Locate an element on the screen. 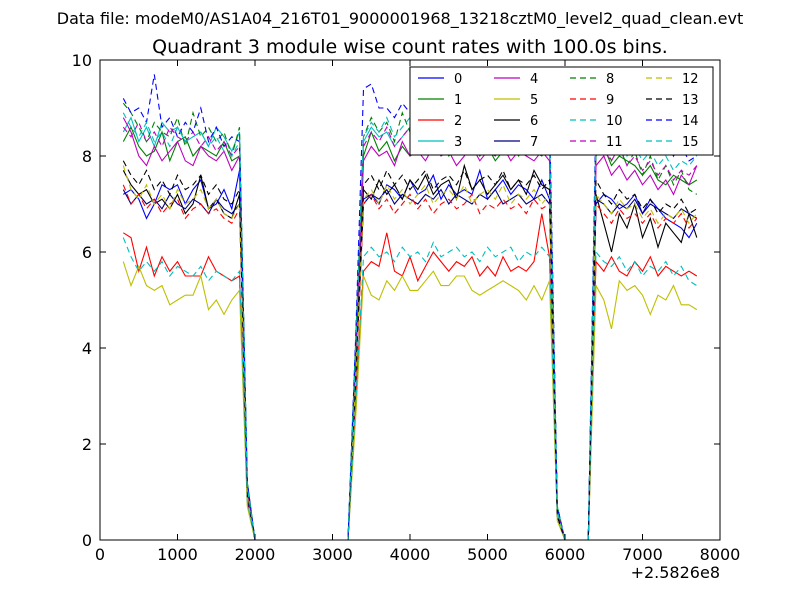 This screenshot has height=600, width=800. legend-label-6: 6 is located at coordinates (534, 121).